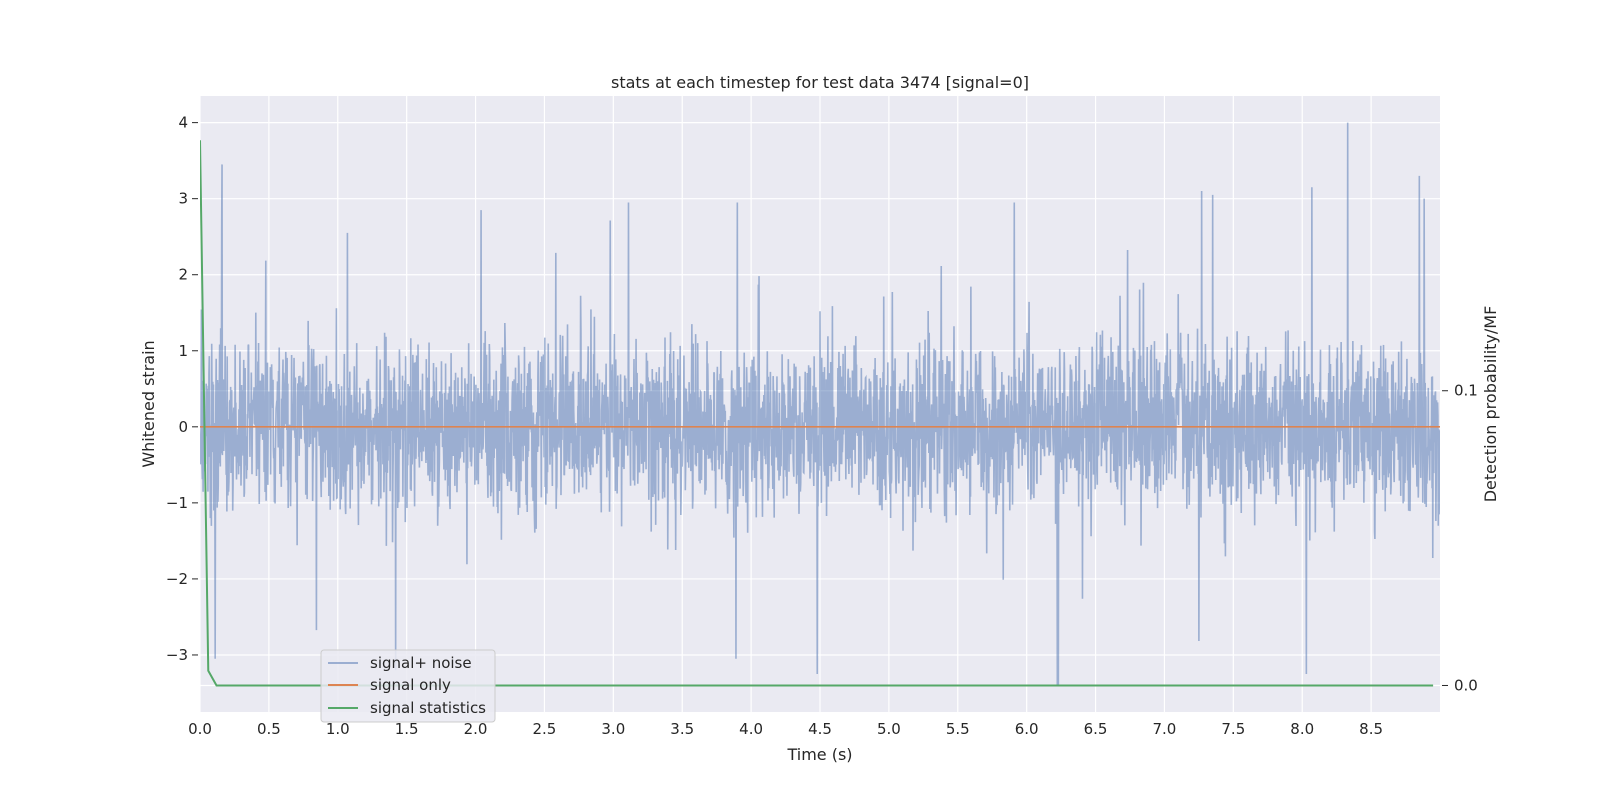 The height and width of the screenshot is (800, 1600). I want to click on y-tick-label: 0, so click(183, 427).